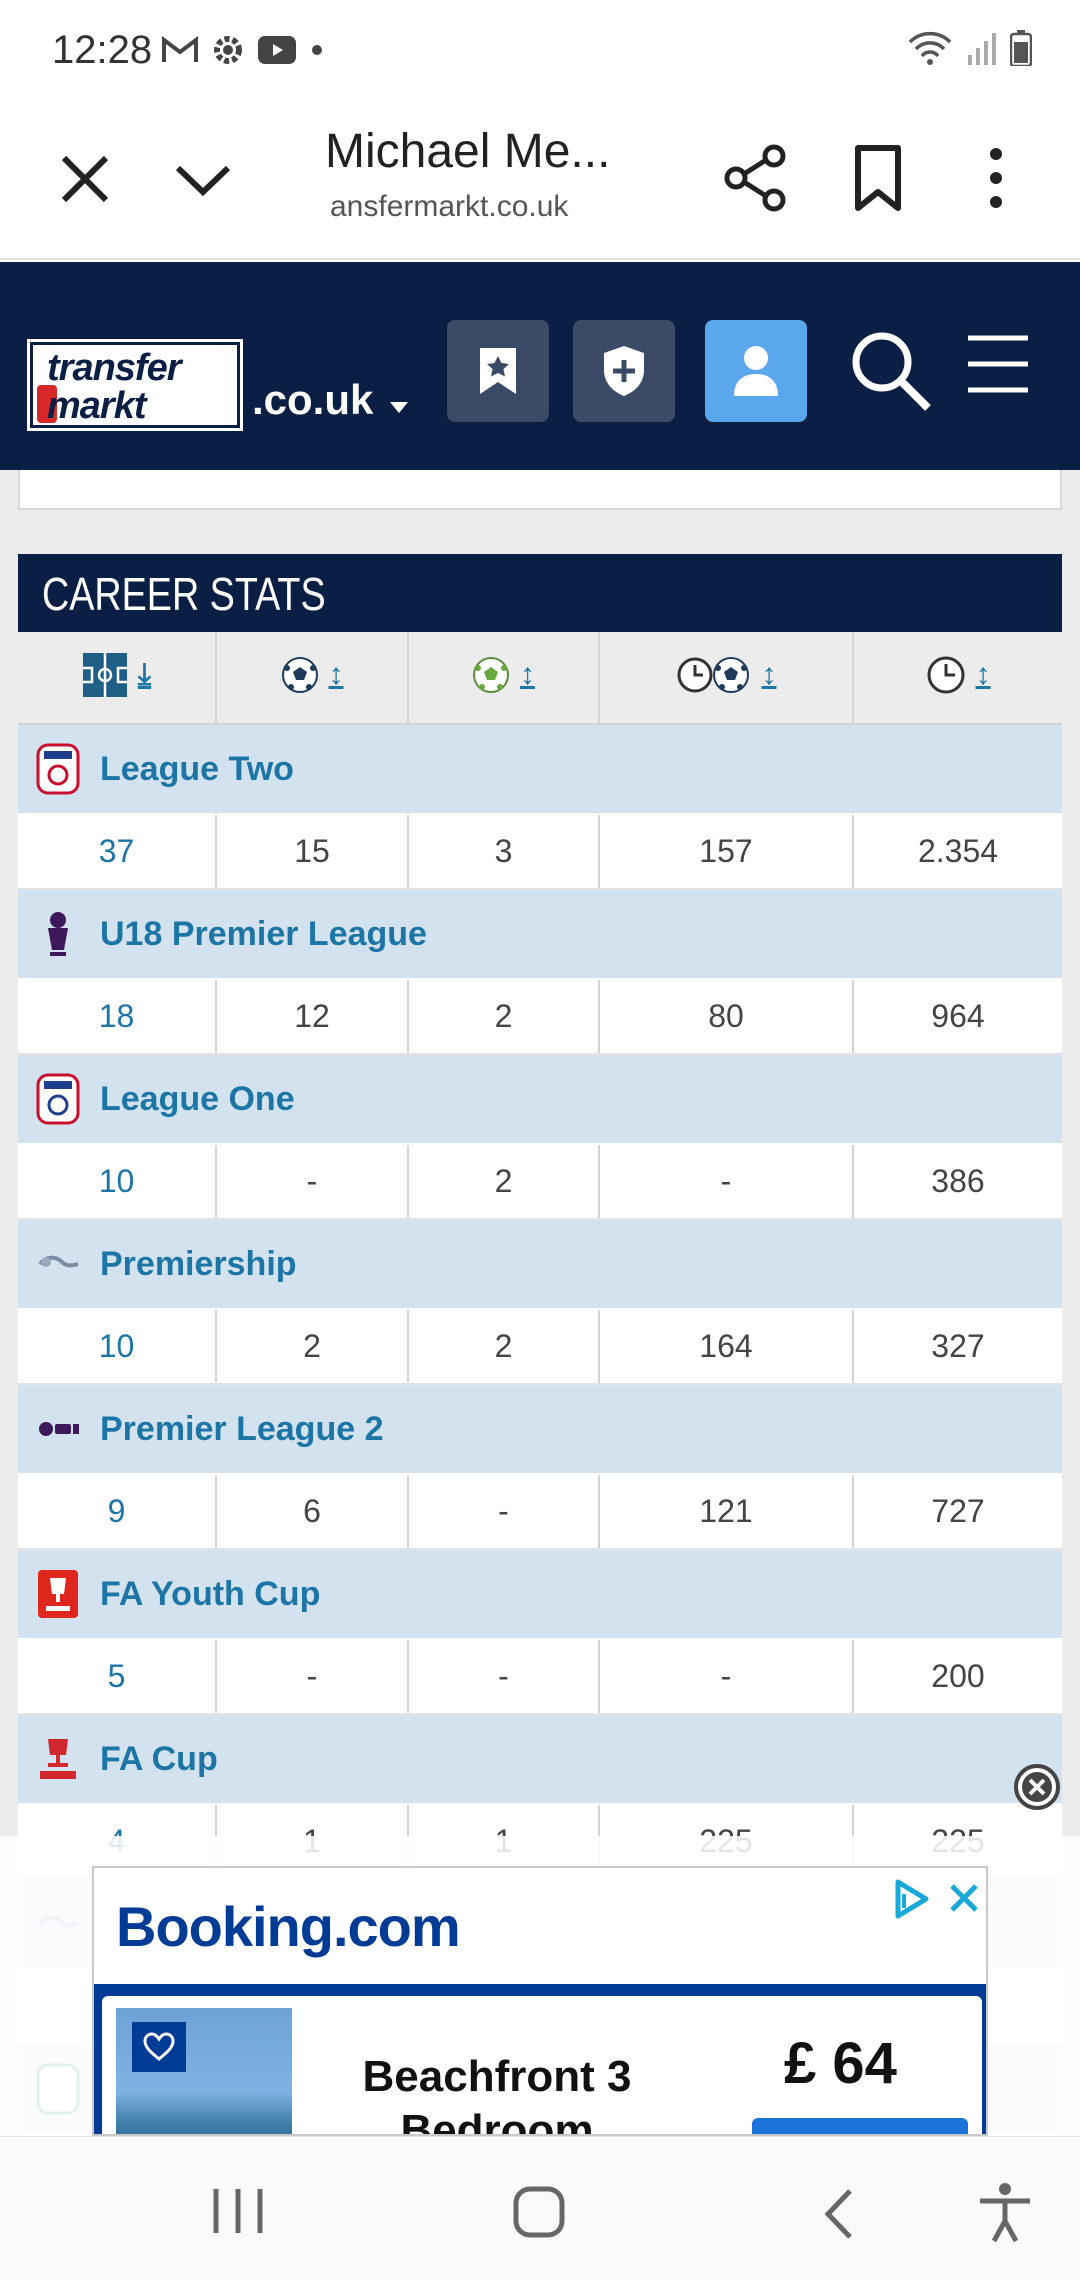 The width and height of the screenshot is (1080, 2280). I want to click on bookmark-star-icon, so click(498, 371).